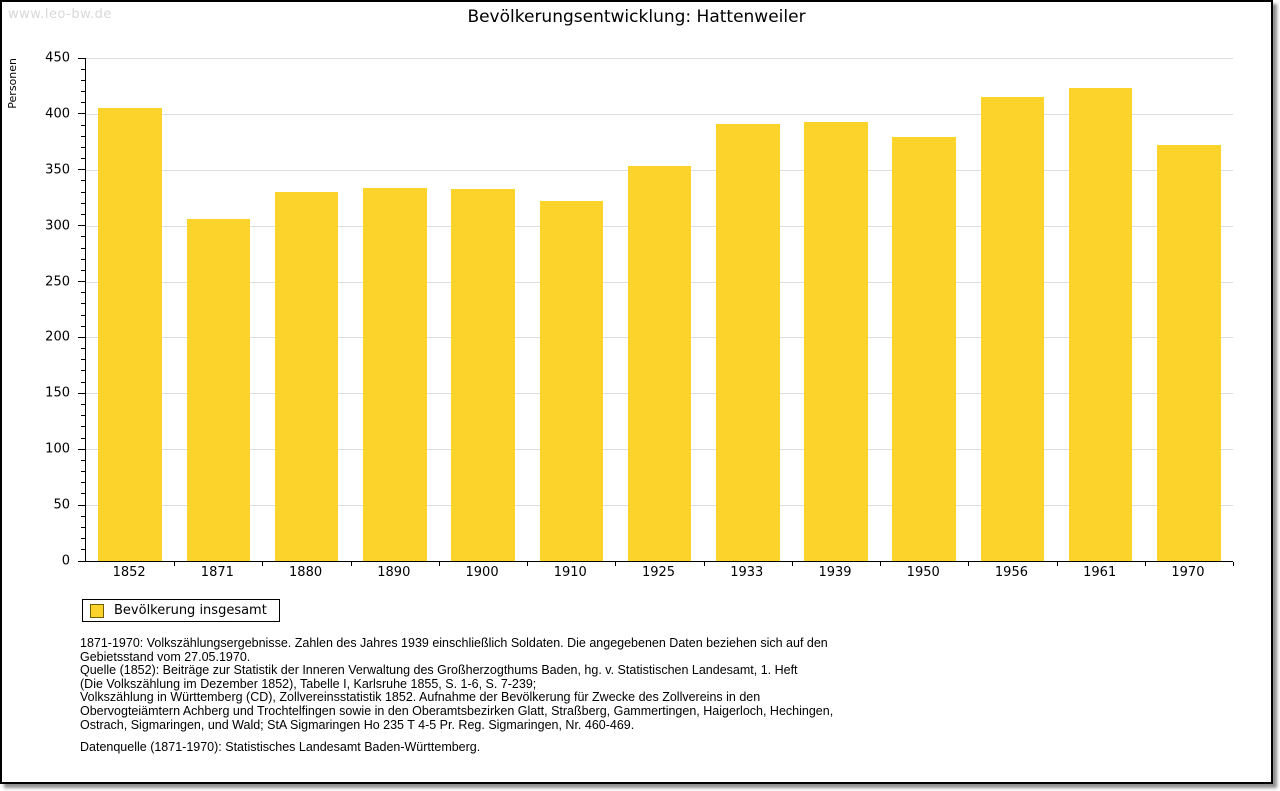 Image resolution: width=1280 pixels, height=791 pixels. Describe the element at coordinates (57, 282) in the screenshot. I see `y-tick-label: 250` at that location.